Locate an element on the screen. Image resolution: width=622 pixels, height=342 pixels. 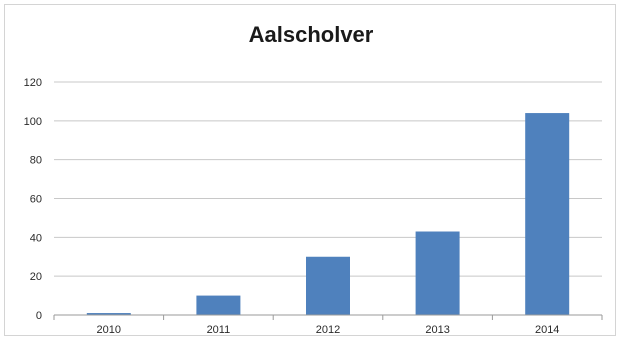
x-axis-ticks: 2010 2011 2012 2013 2014 is located at coordinates (328, 325).